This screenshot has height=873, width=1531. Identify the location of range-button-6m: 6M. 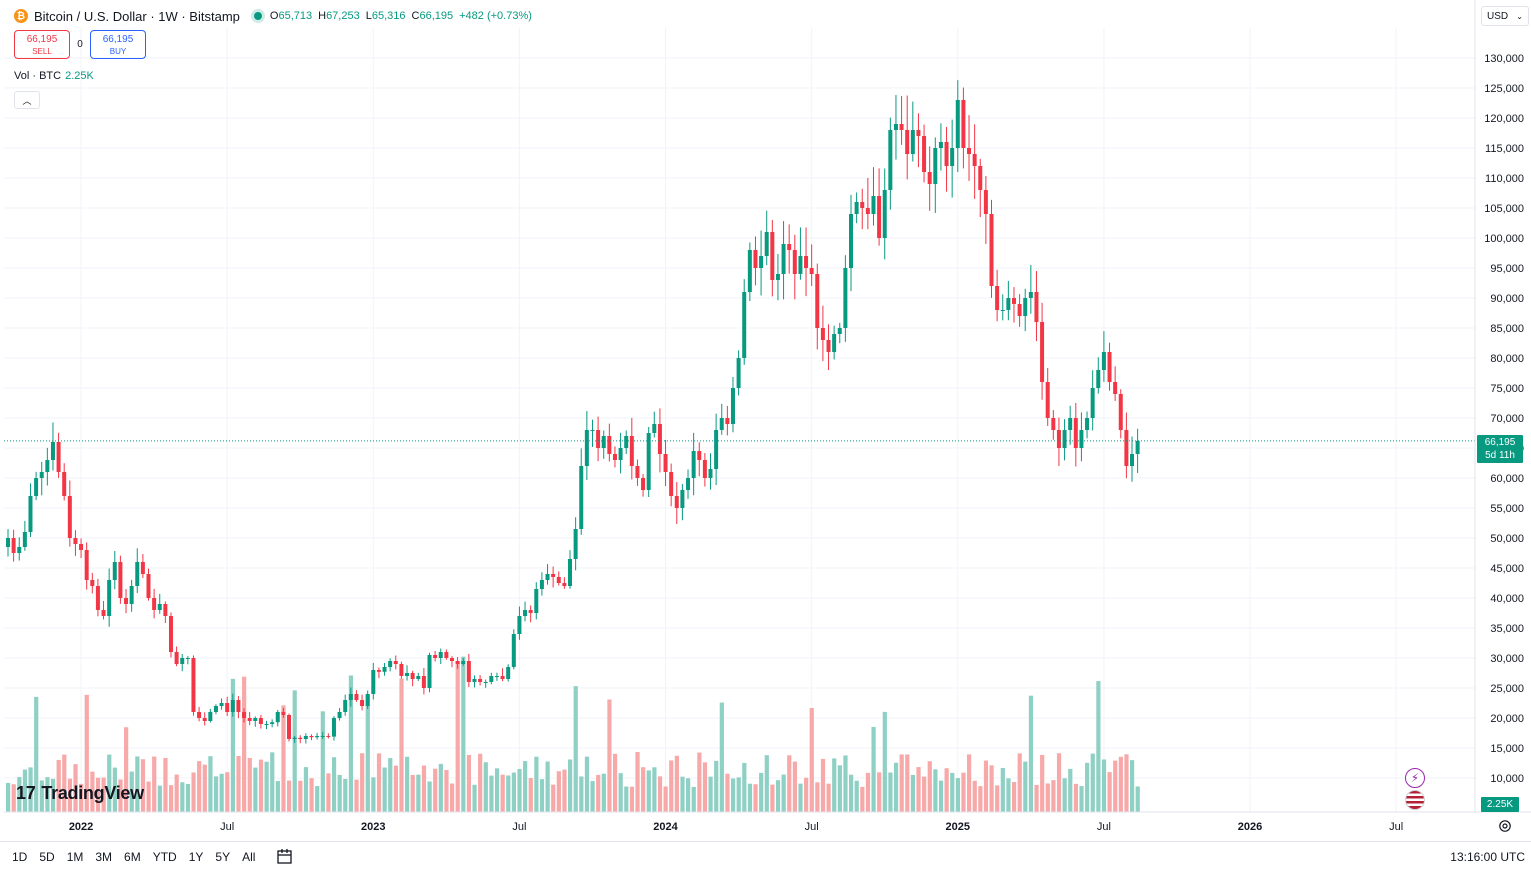
(132, 857).